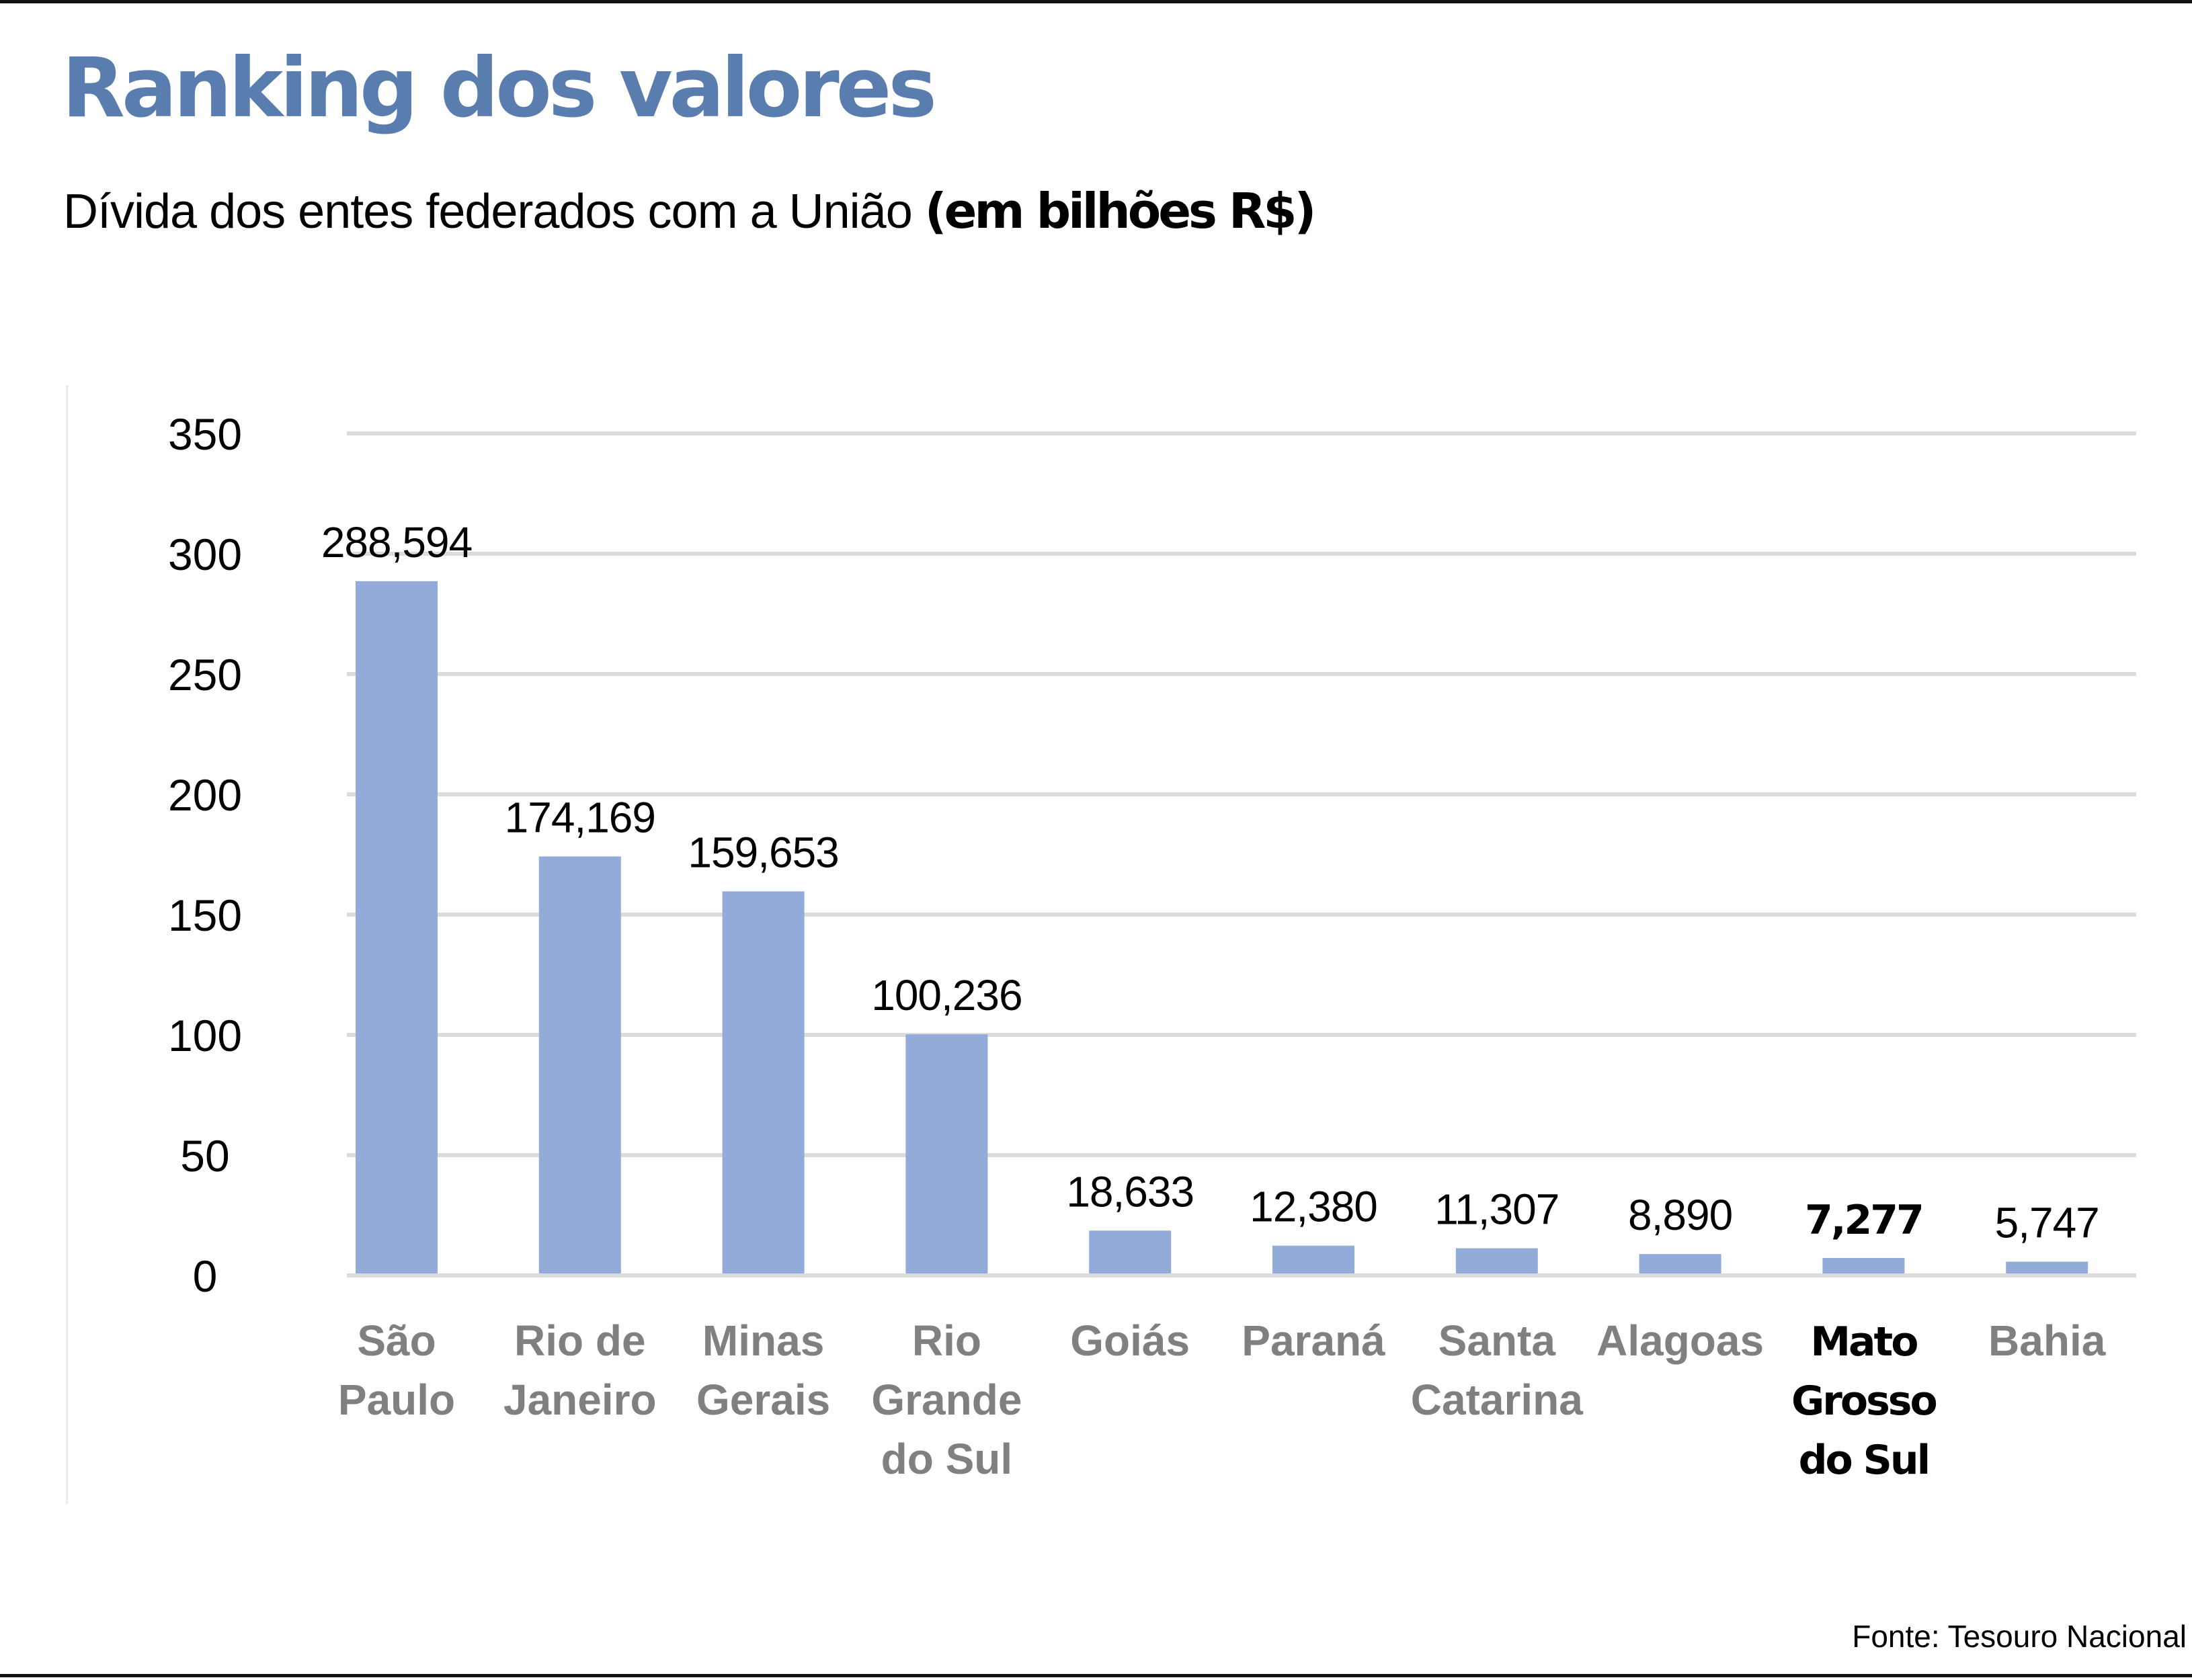 This screenshot has width=2192, height=1680. Describe the element at coordinates (2020, 1637) in the screenshot. I see `source-note: Fonte: Tesouro Nacional` at that location.